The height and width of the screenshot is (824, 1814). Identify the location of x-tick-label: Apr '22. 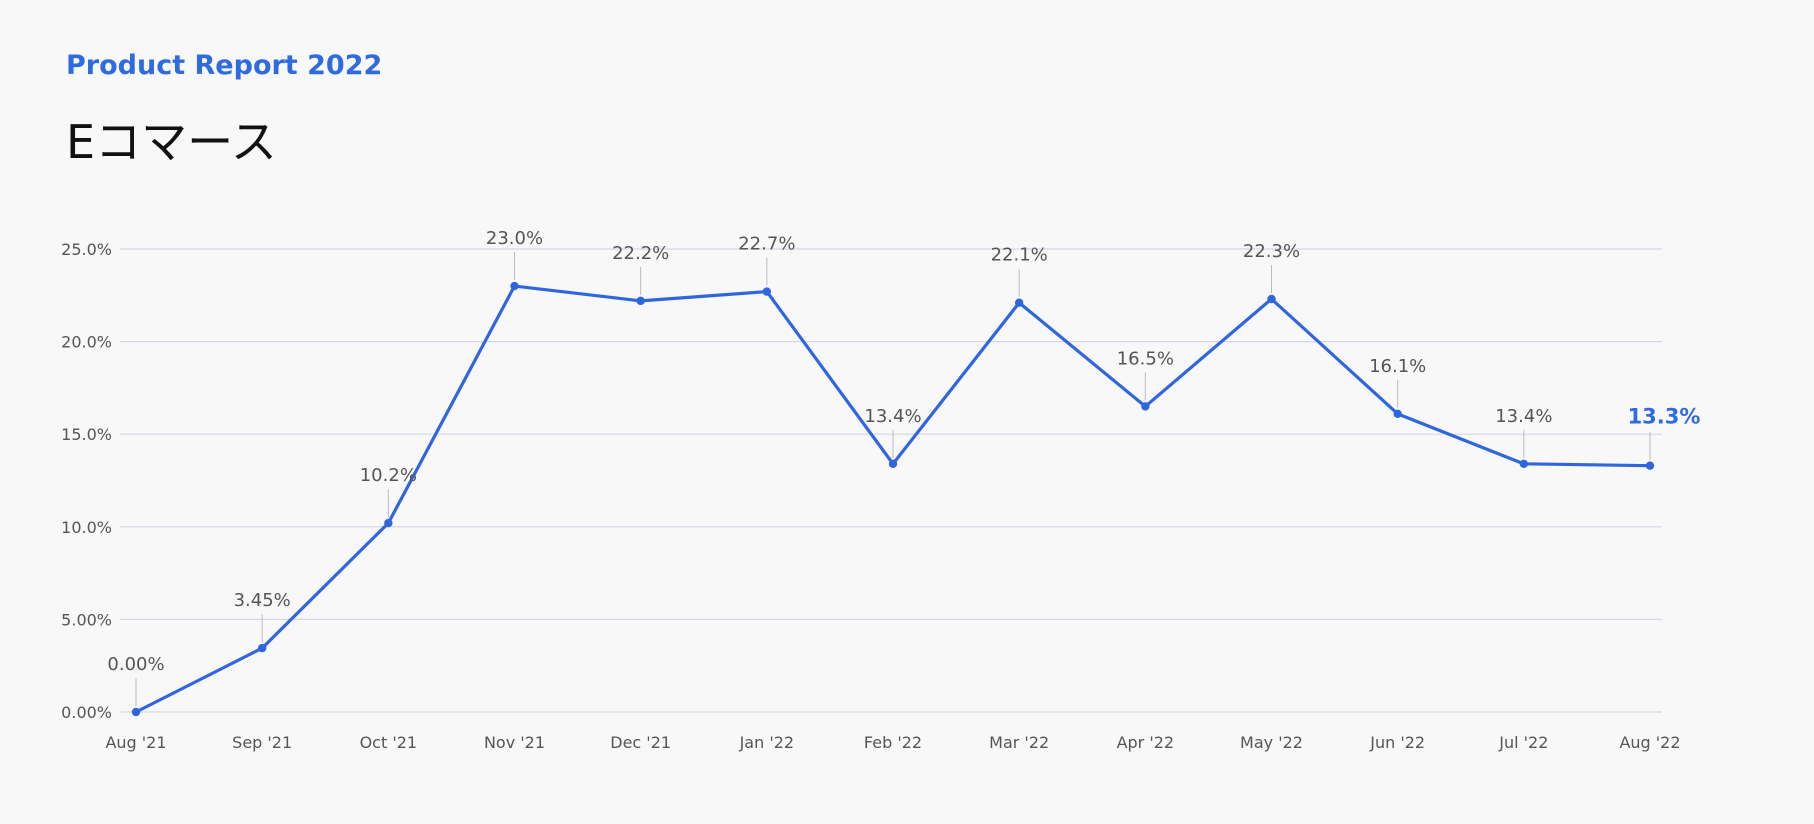
(1146, 742).